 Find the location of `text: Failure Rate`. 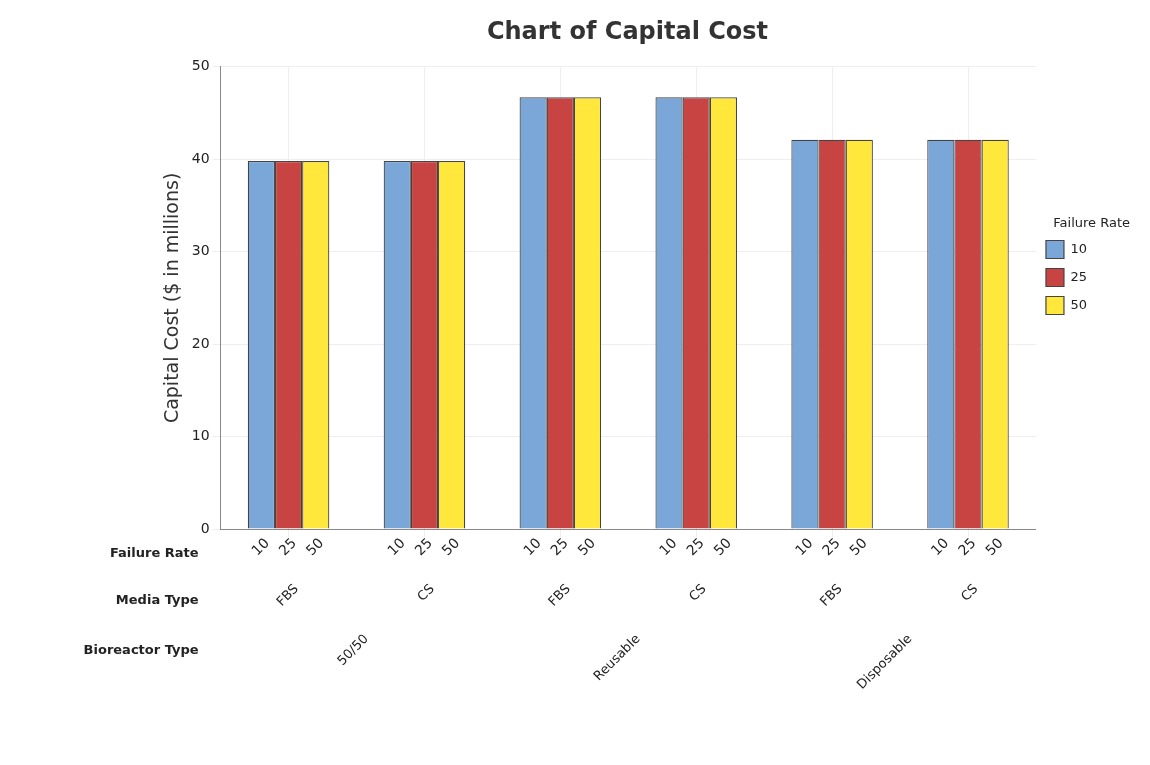

text: Failure Rate is located at coordinates (154, 553).